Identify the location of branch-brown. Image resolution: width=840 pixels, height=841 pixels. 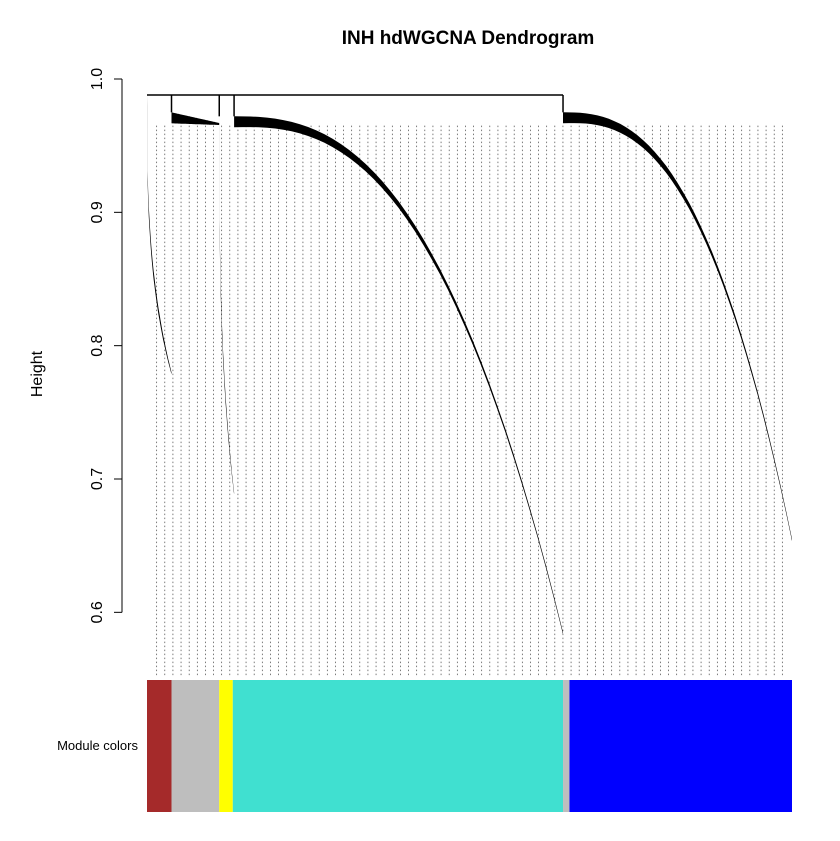
(159, 235).